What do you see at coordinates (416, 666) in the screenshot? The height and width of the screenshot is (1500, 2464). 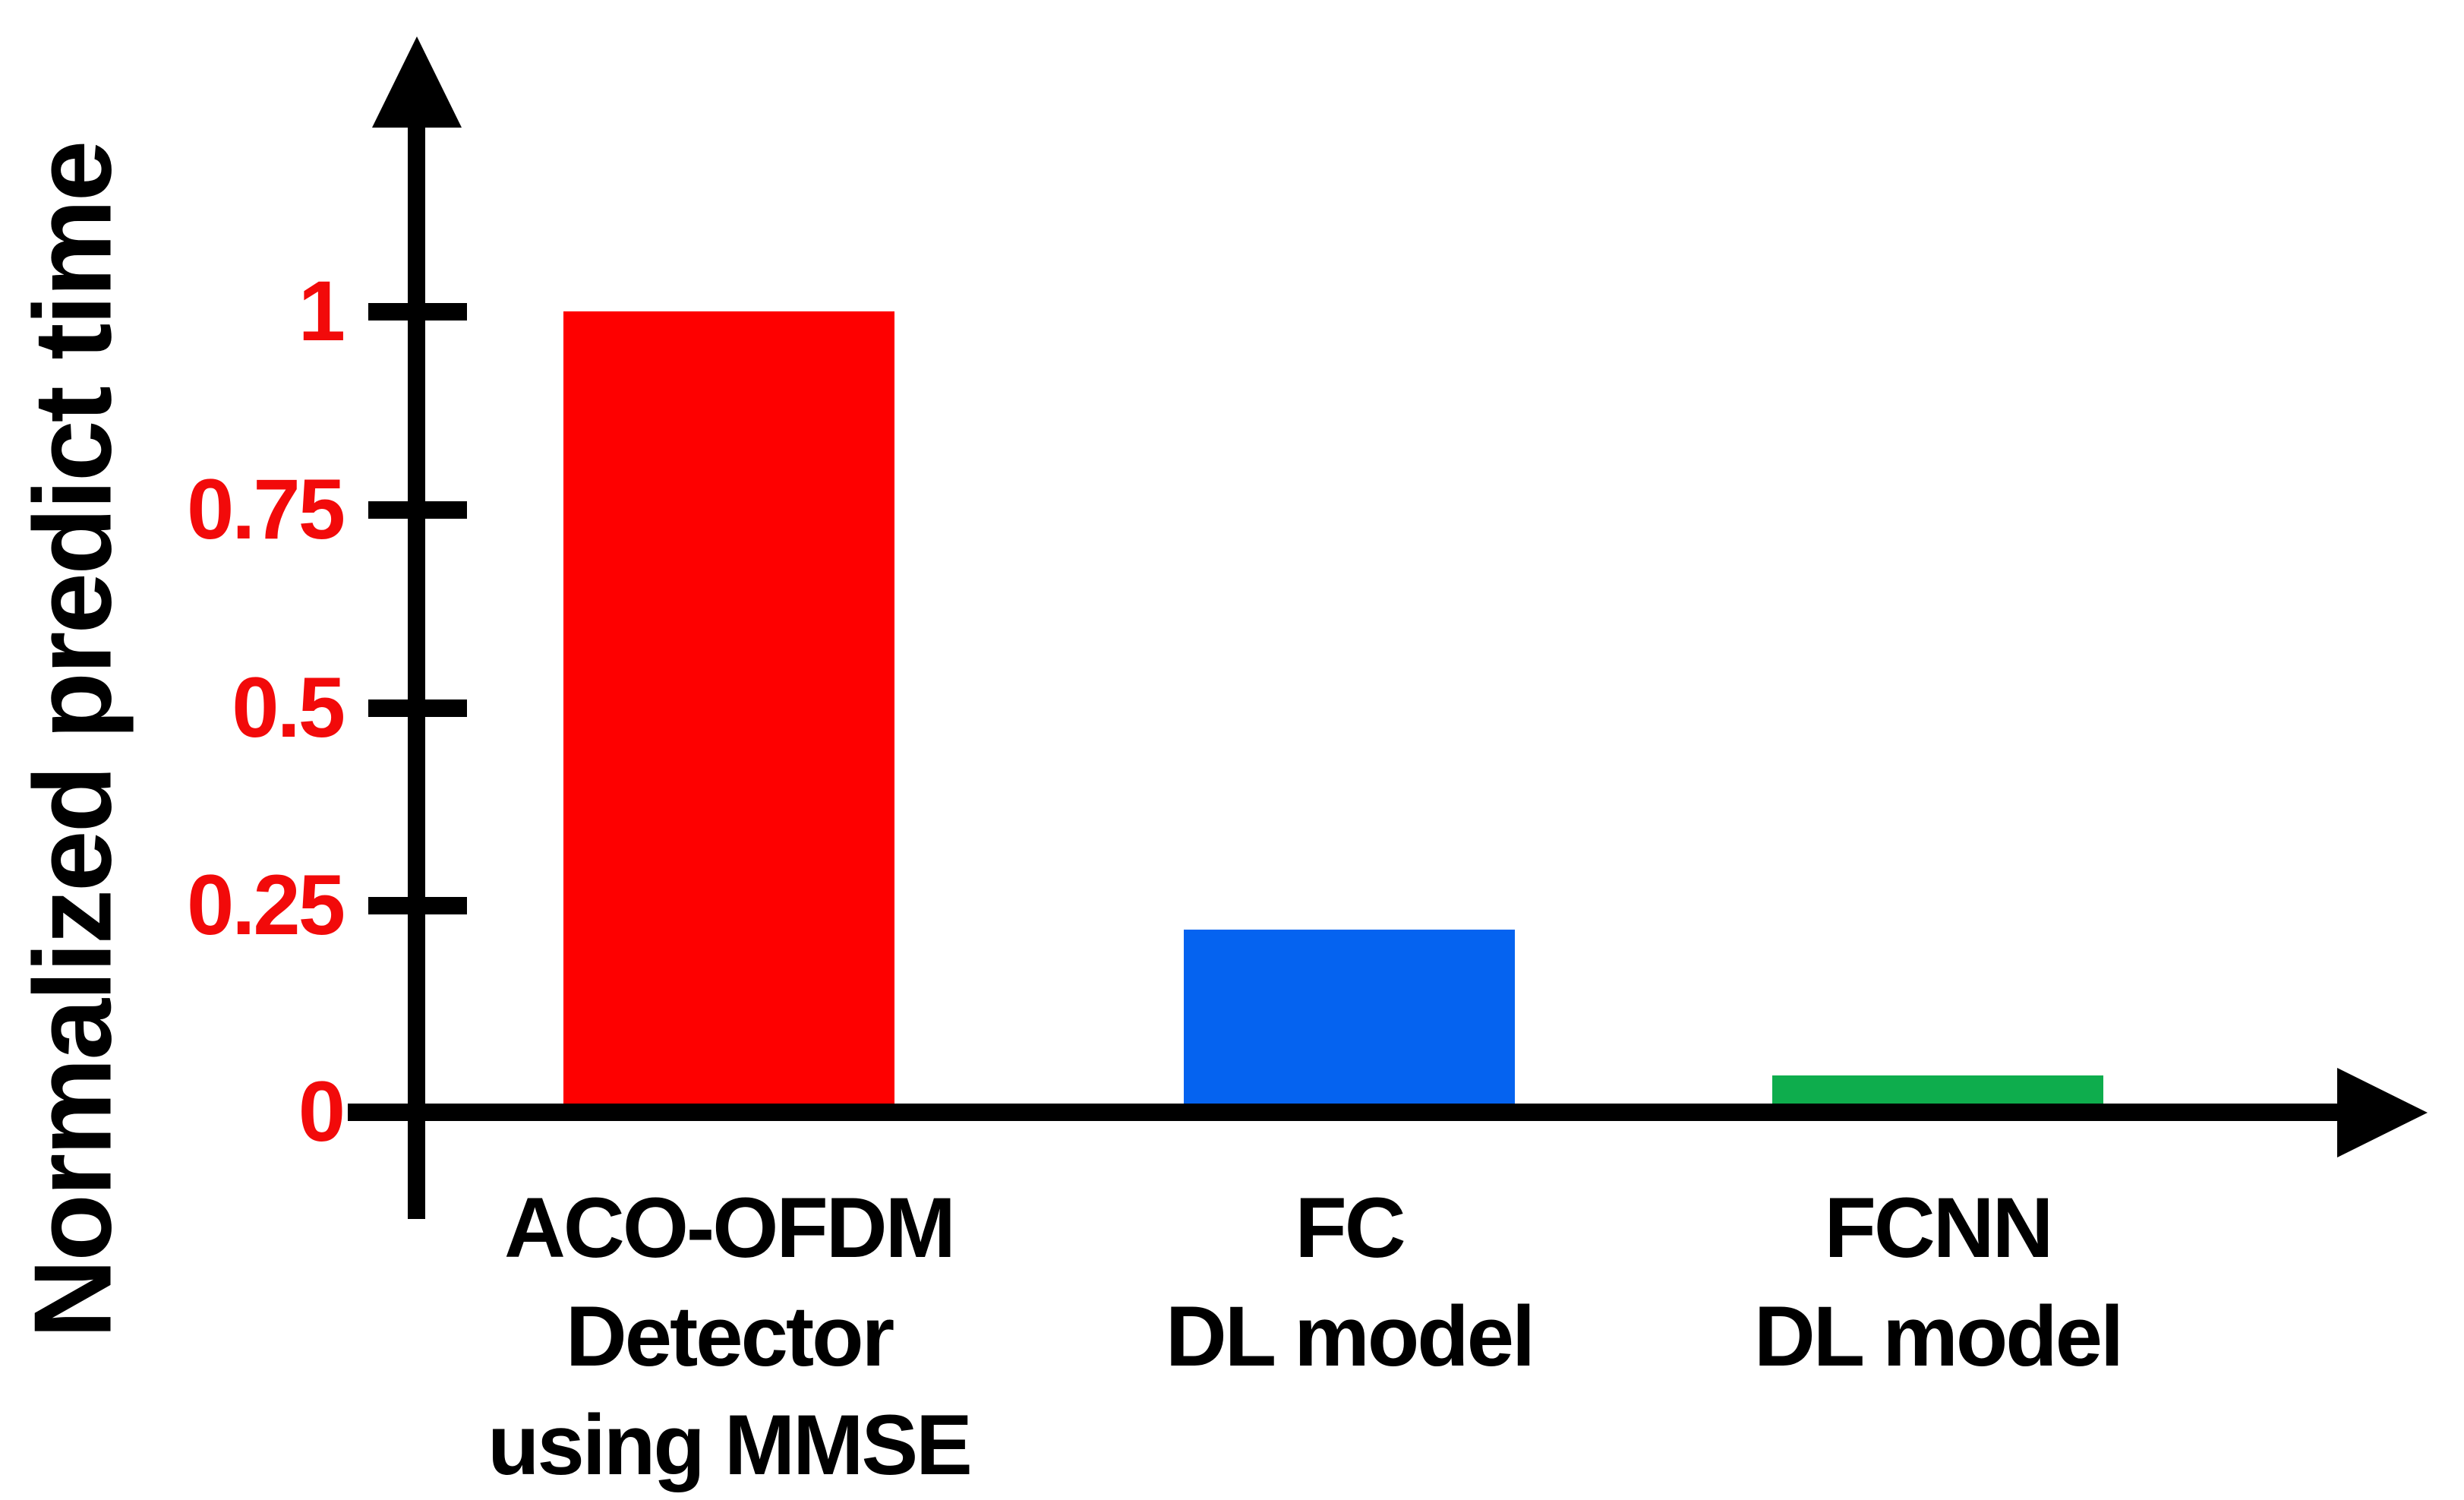 I see `y-axis-line` at bounding box center [416, 666].